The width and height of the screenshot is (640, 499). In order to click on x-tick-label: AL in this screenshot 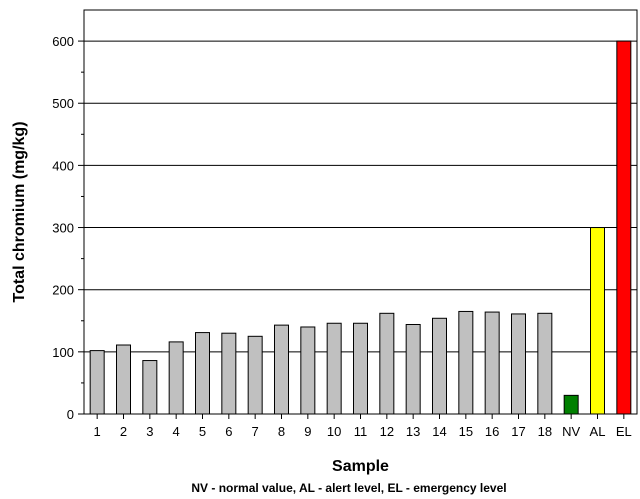, I will do `click(598, 431)`.